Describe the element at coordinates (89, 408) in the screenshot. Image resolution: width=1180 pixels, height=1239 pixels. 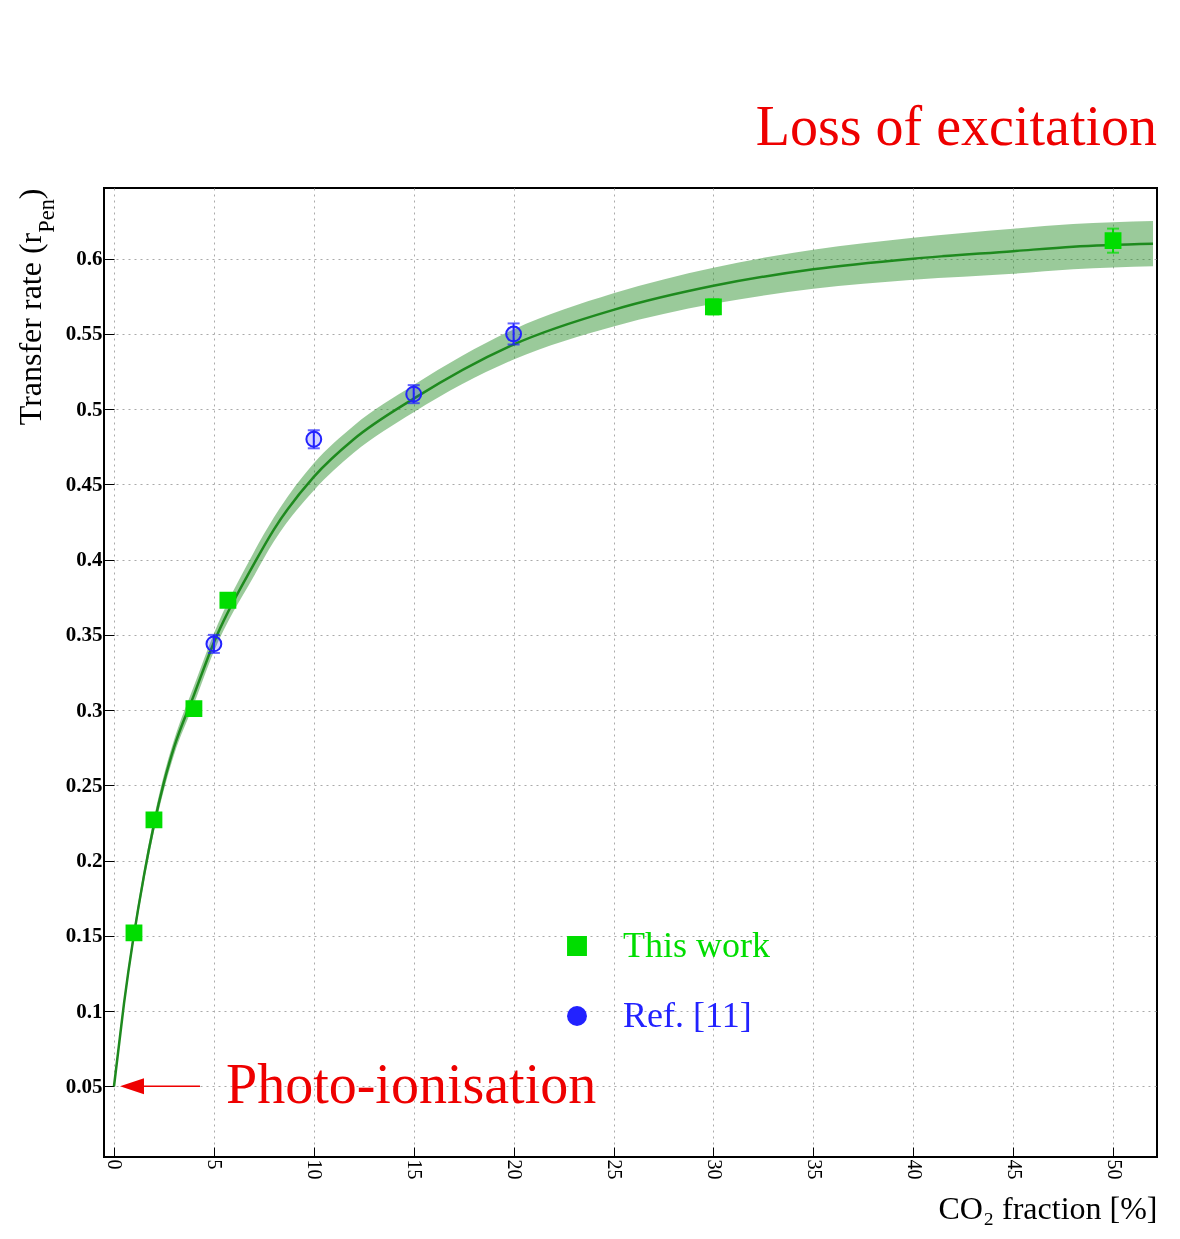
I see `y-tick-label: 0.5` at that location.